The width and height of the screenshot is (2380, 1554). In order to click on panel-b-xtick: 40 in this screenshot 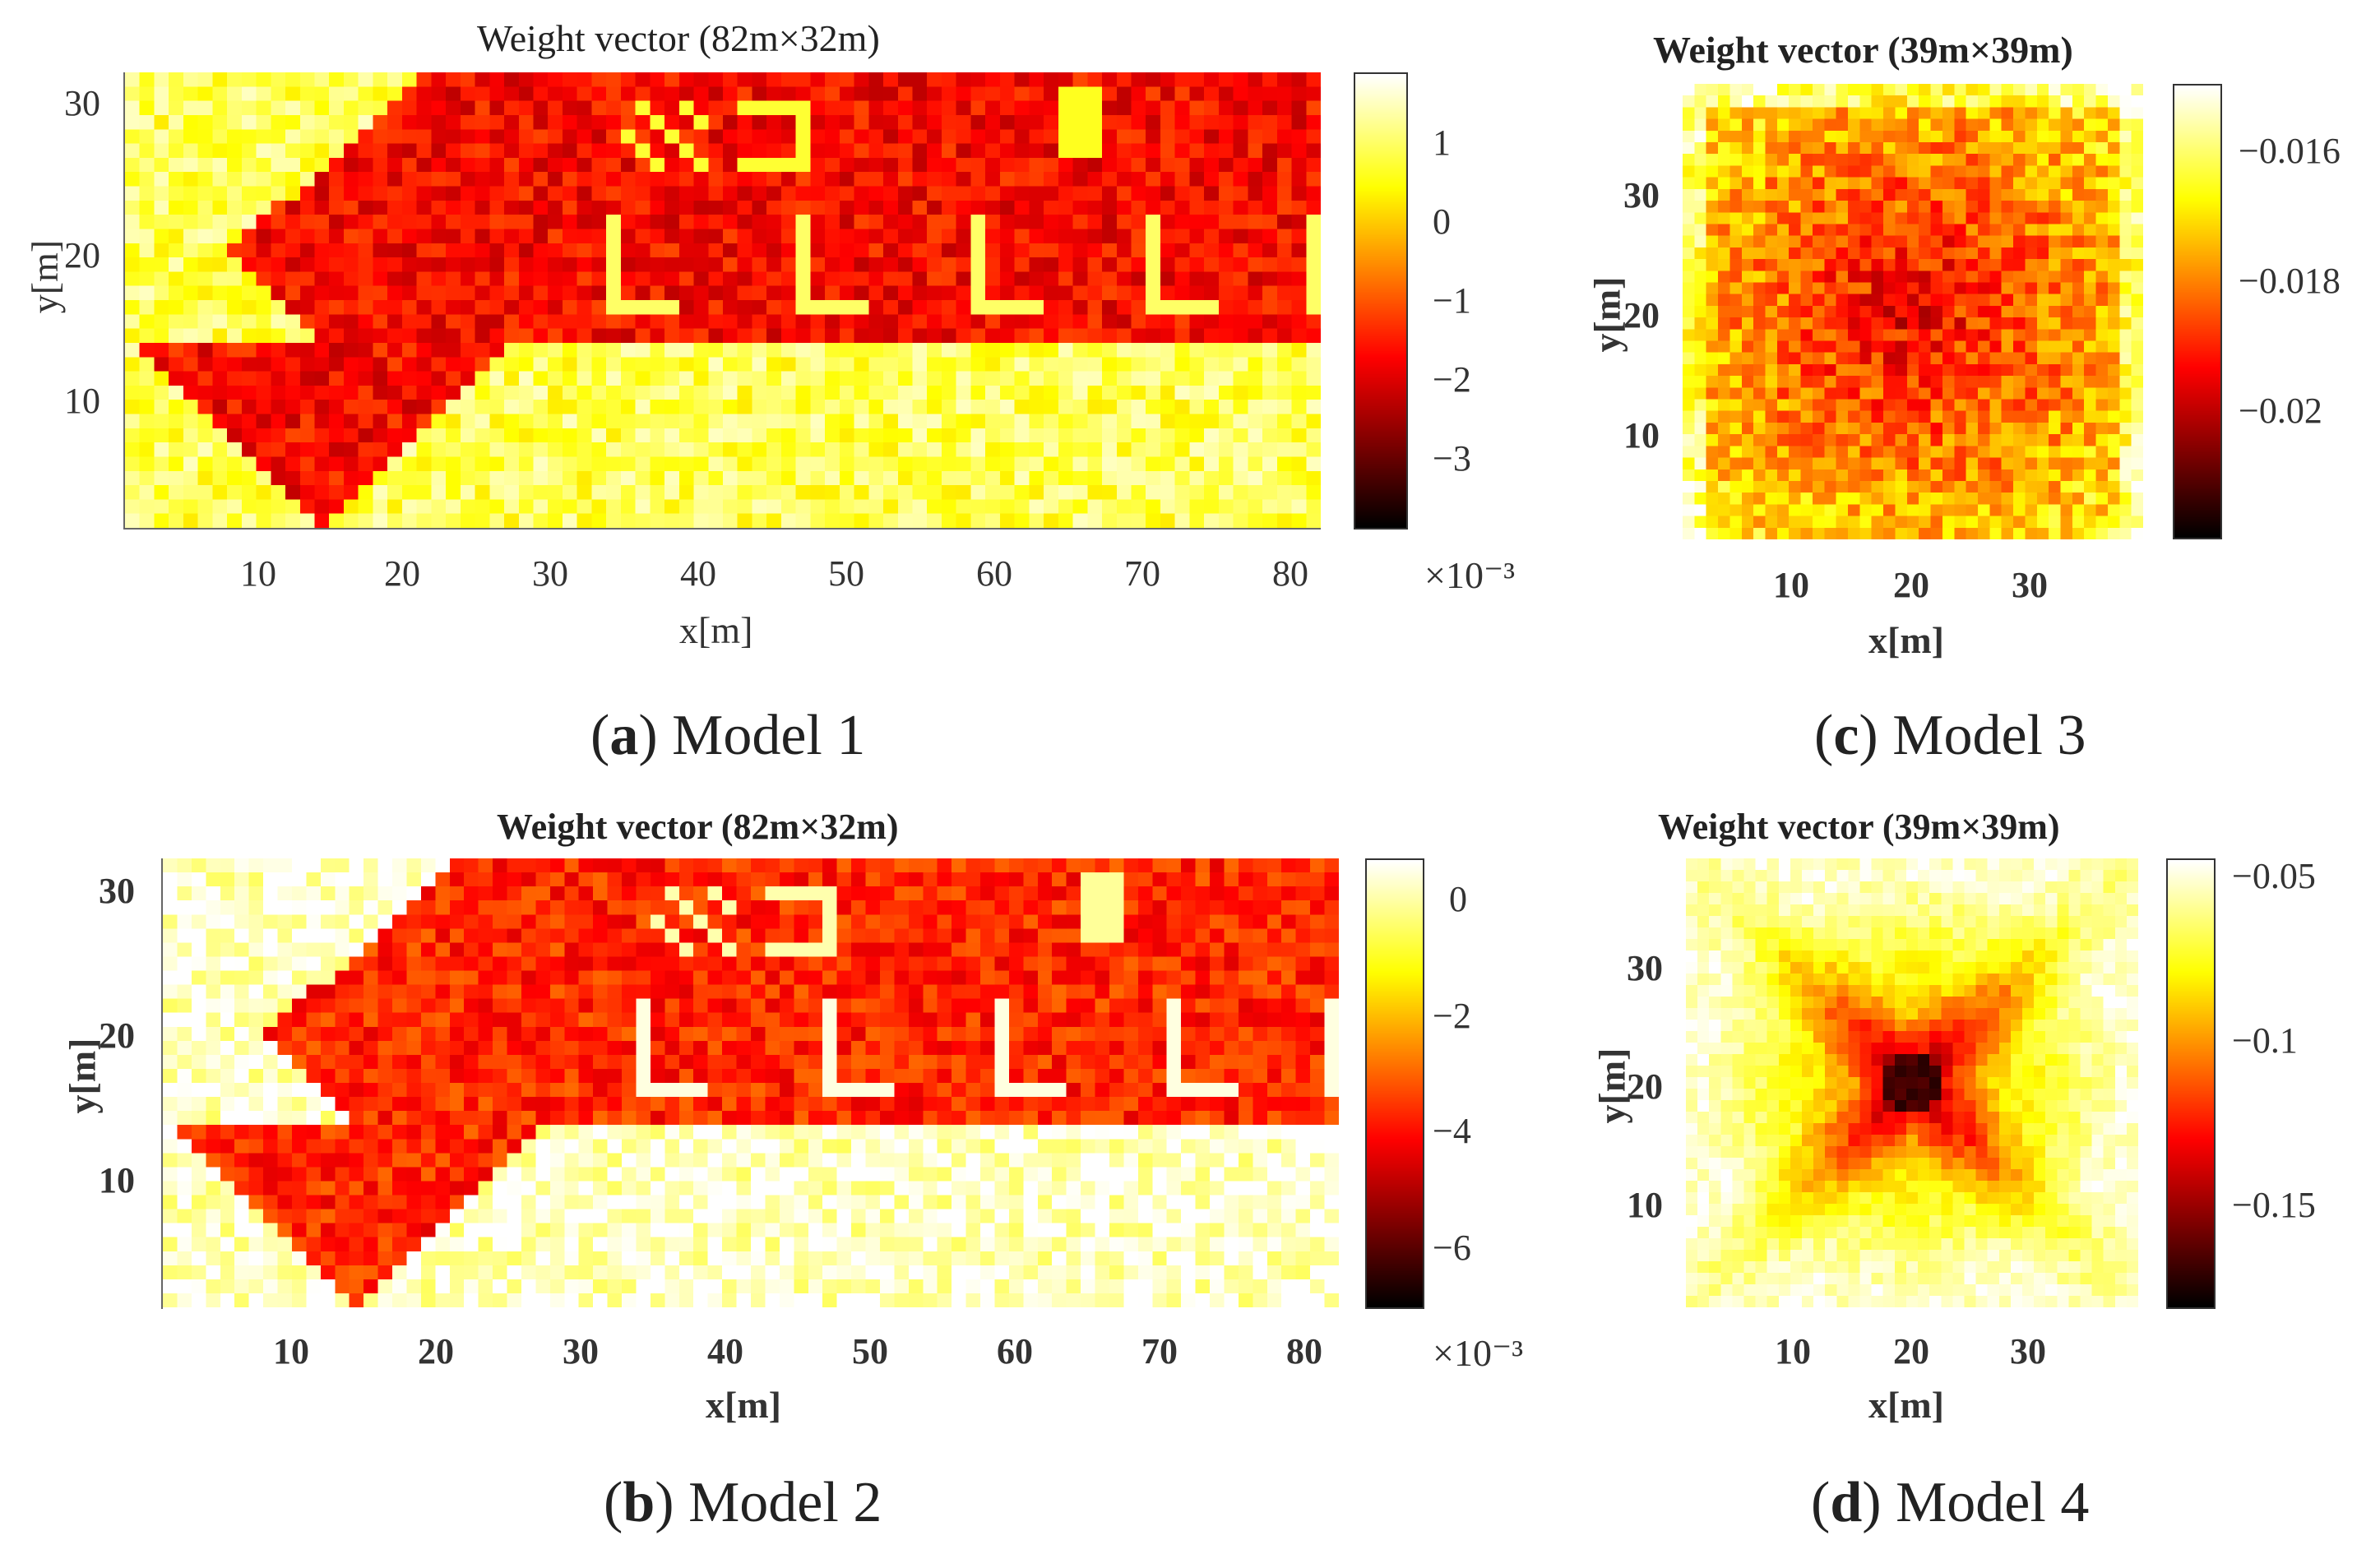, I will do `click(725, 1351)`.